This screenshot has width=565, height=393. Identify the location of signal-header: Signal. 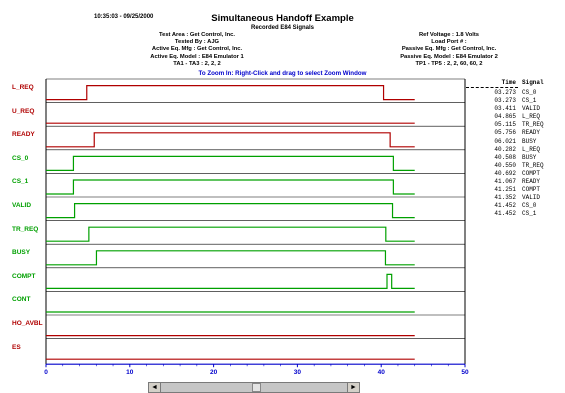
(533, 82).